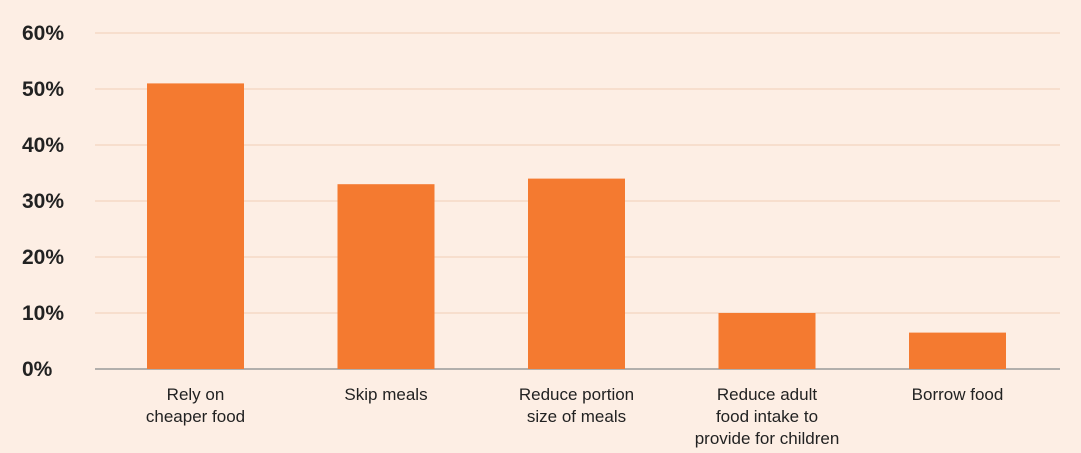 This screenshot has height=453, width=1081. Describe the element at coordinates (37, 369) in the screenshot. I see `y-tick-label: 0%` at that location.